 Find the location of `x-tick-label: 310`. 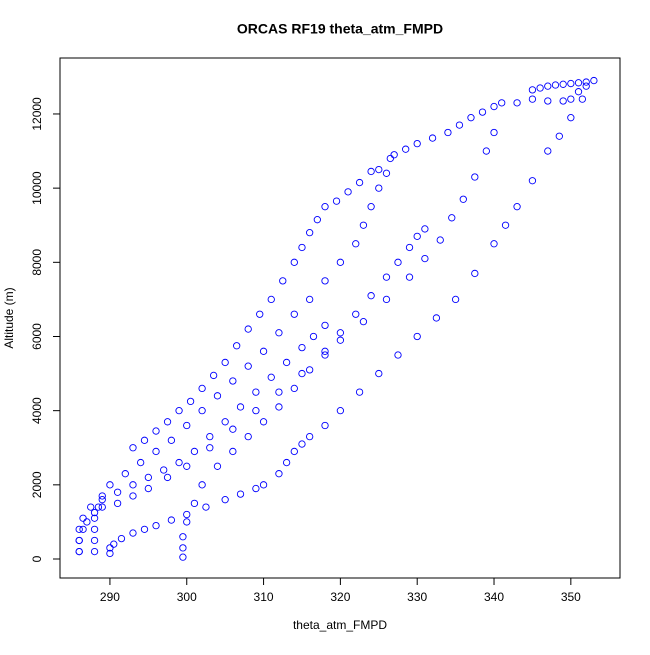

x-tick-label: 310 is located at coordinates (264, 597).